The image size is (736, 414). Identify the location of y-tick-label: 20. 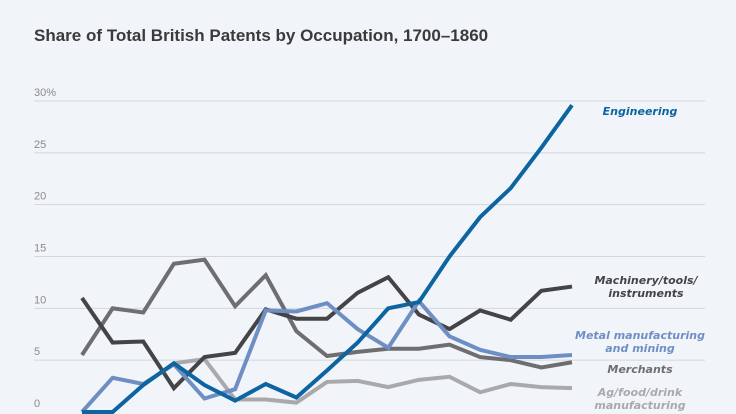
(40, 197).